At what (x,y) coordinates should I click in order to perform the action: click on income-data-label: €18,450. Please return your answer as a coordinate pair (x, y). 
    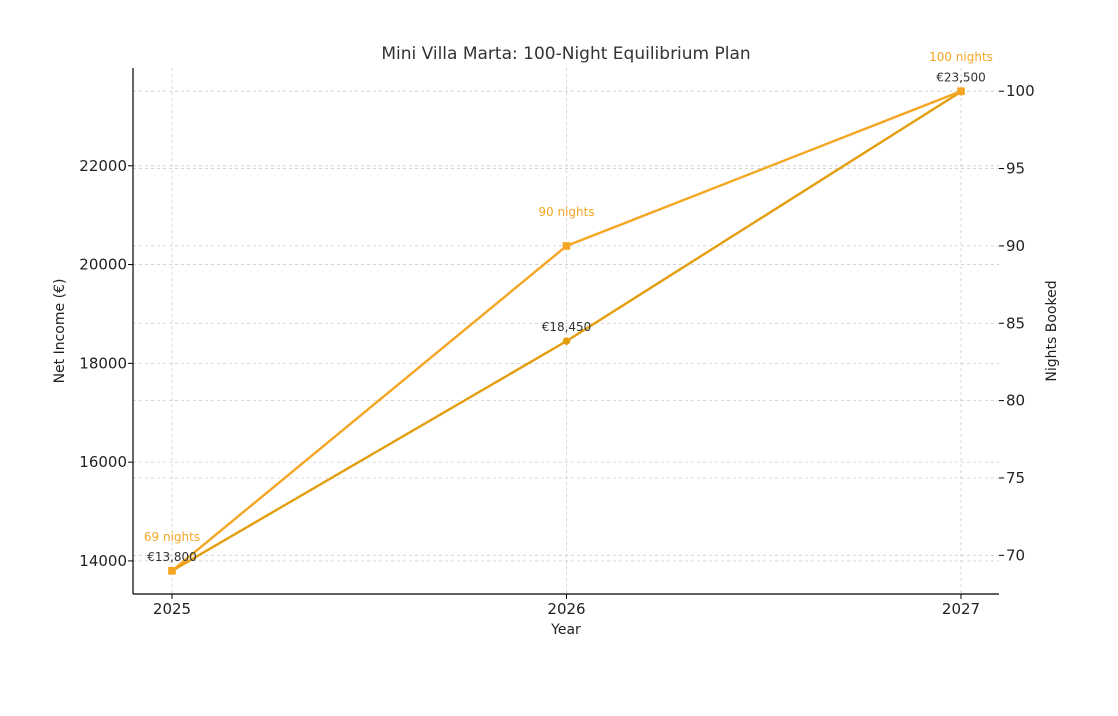
    Looking at the image, I should click on (567, 327).